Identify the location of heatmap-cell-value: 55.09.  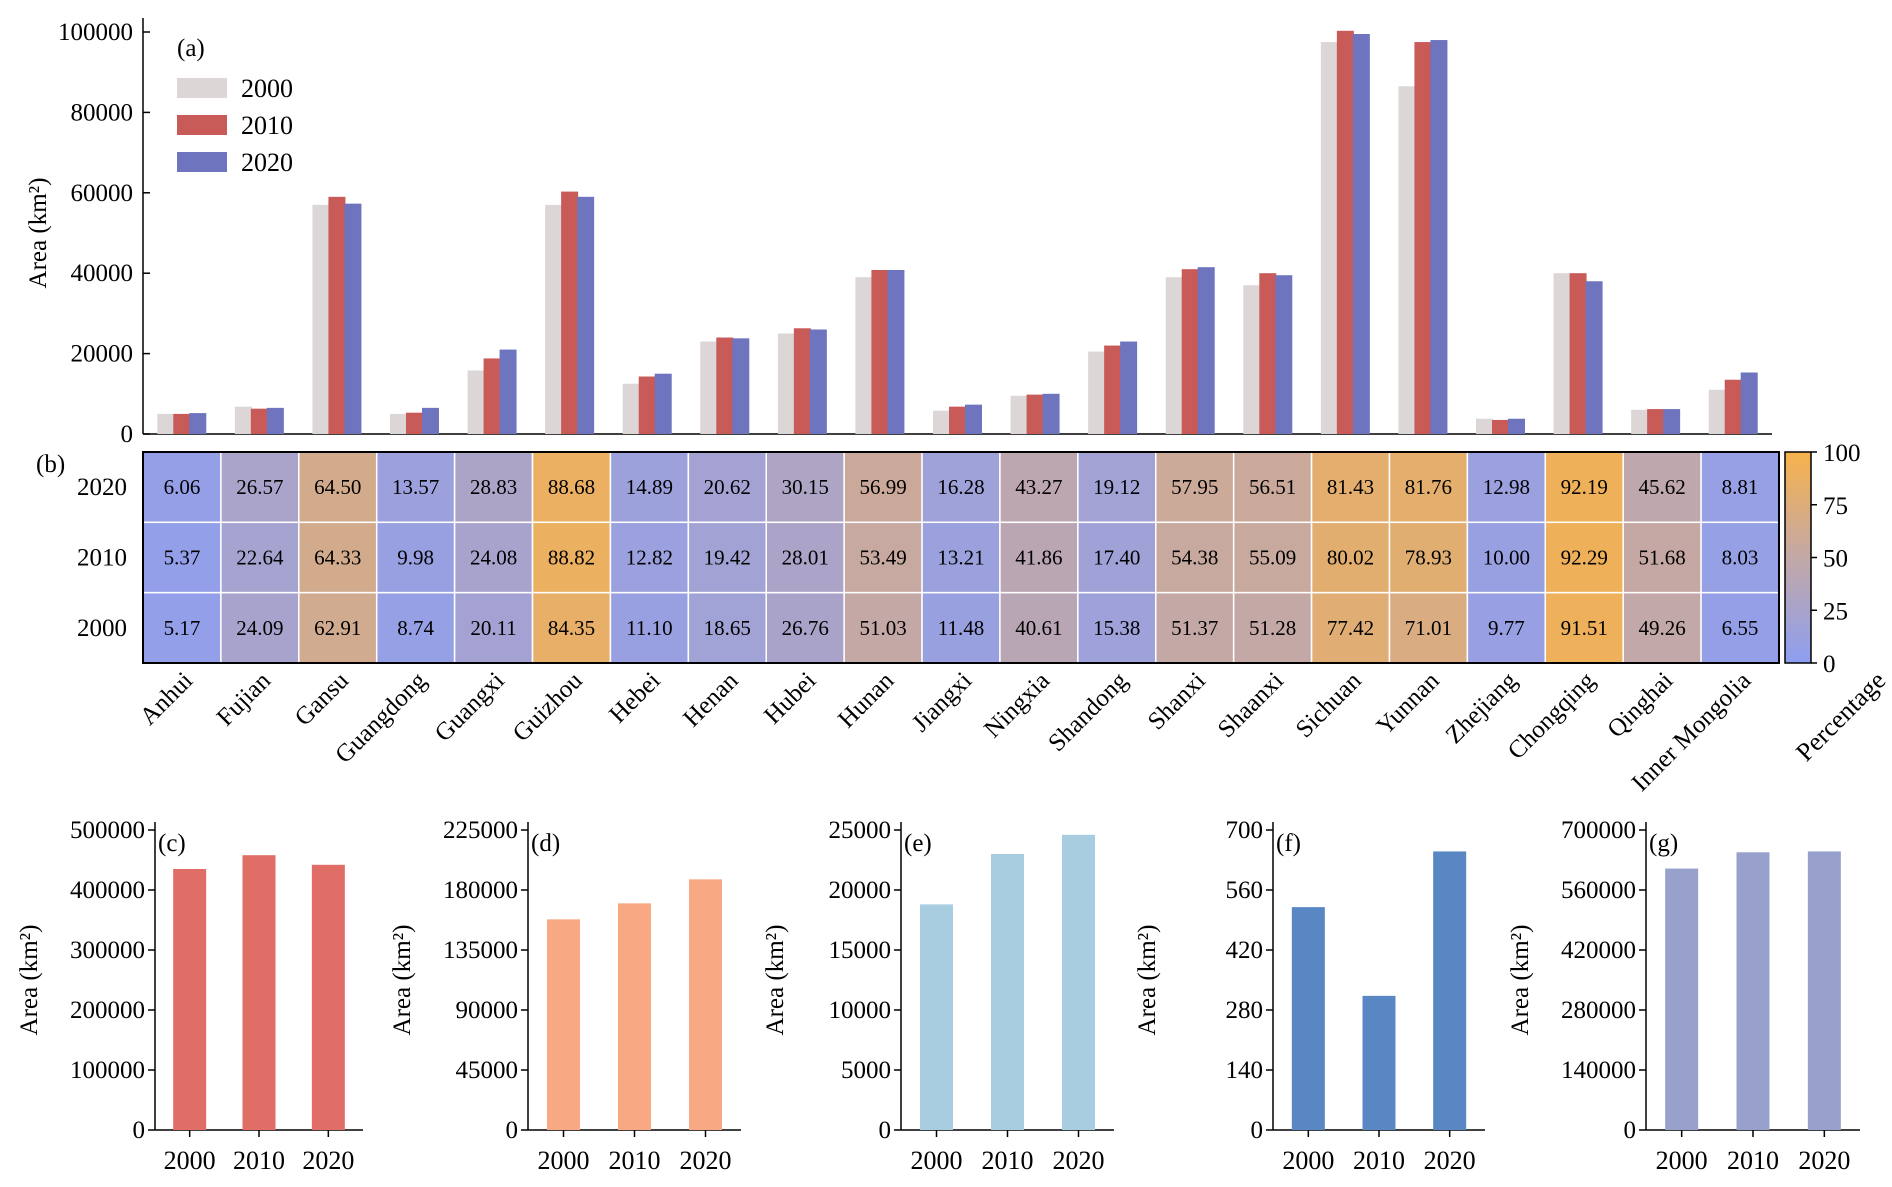
(1272, 558).